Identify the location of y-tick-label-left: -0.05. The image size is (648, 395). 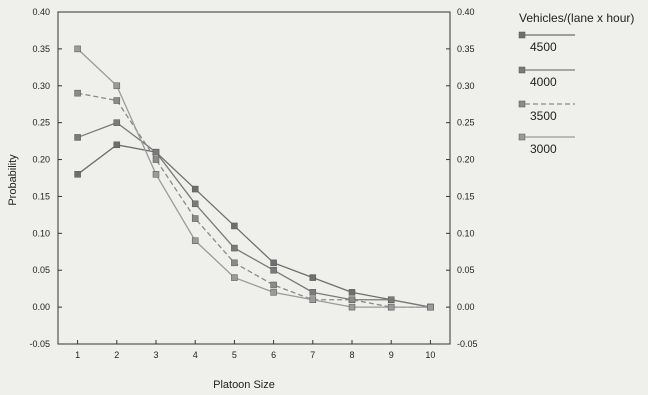
(39, 344).